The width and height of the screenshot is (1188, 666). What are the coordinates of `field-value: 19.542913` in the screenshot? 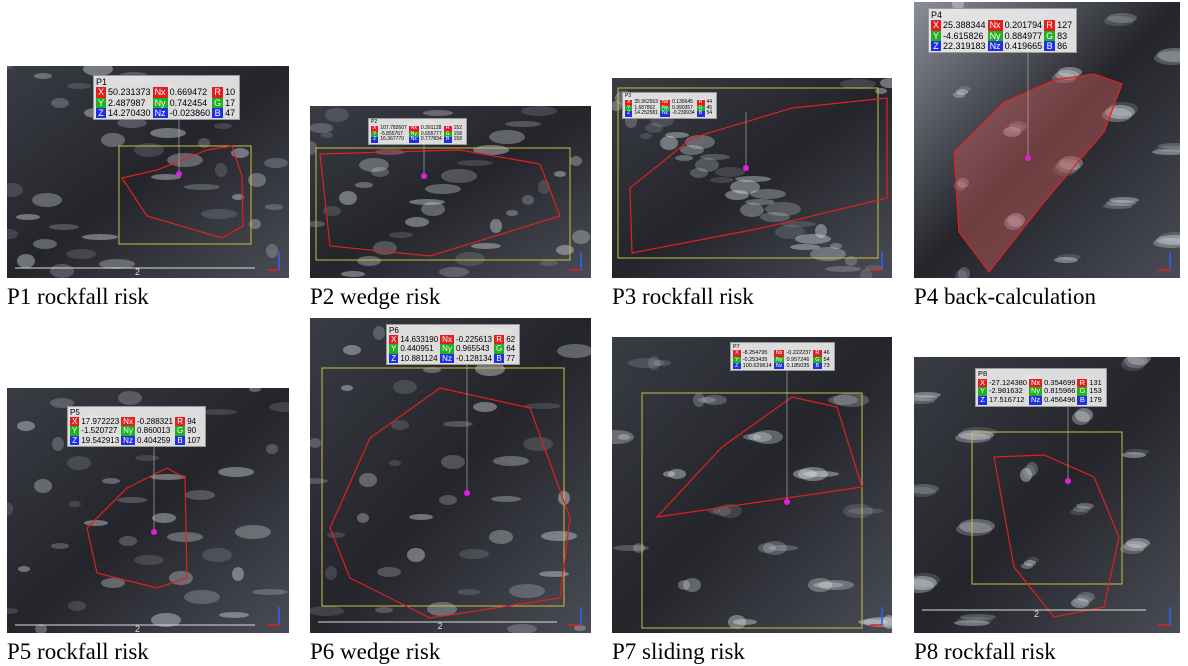 It's located at (100, 440).